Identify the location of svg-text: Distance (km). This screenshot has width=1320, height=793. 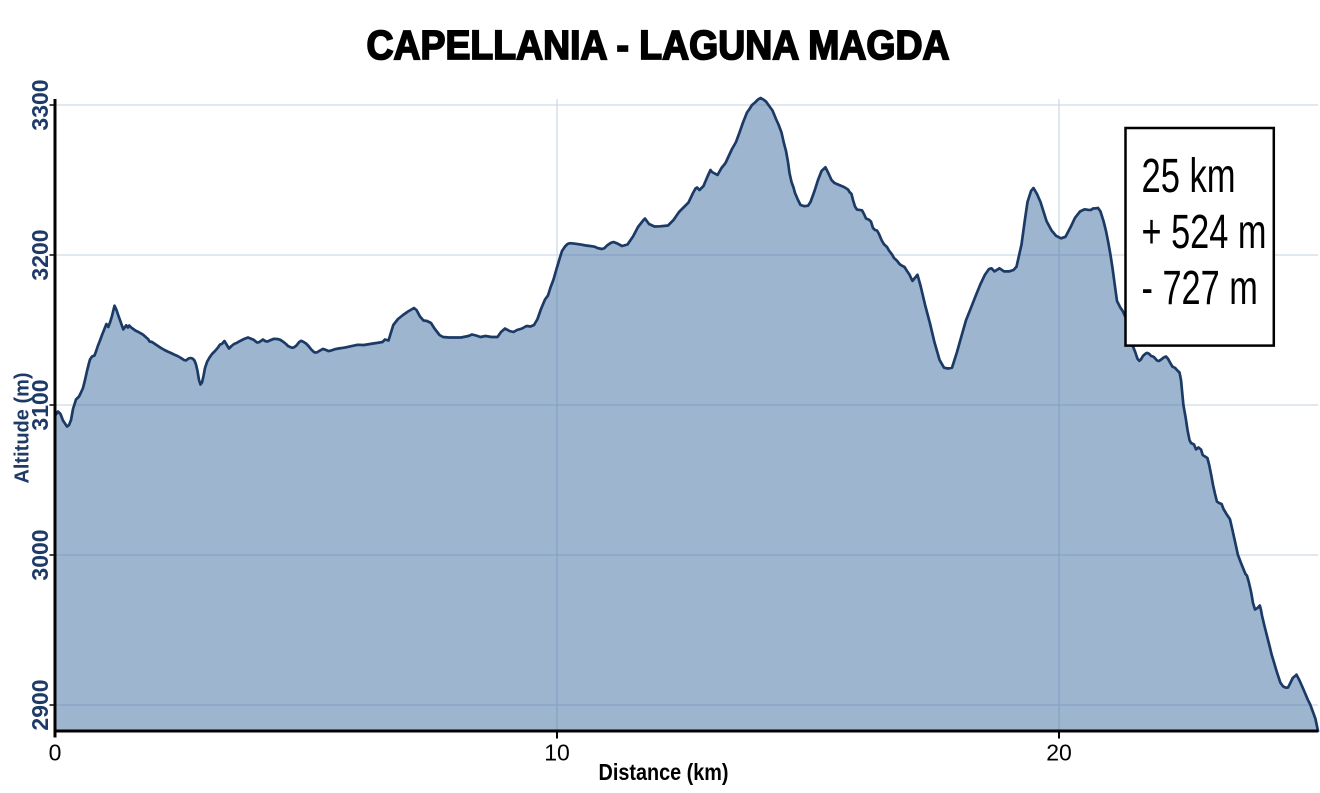
(664, 772).